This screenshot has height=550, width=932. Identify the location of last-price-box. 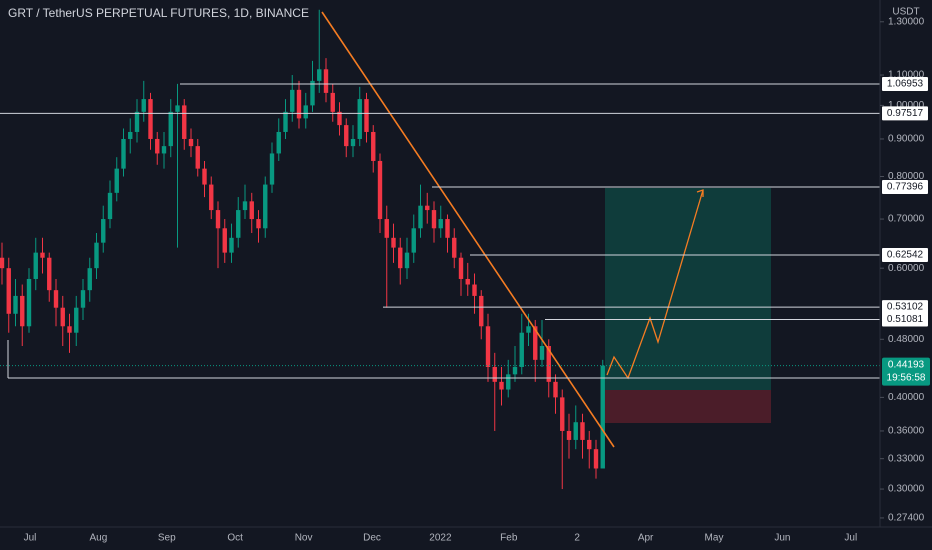
(906, 371).